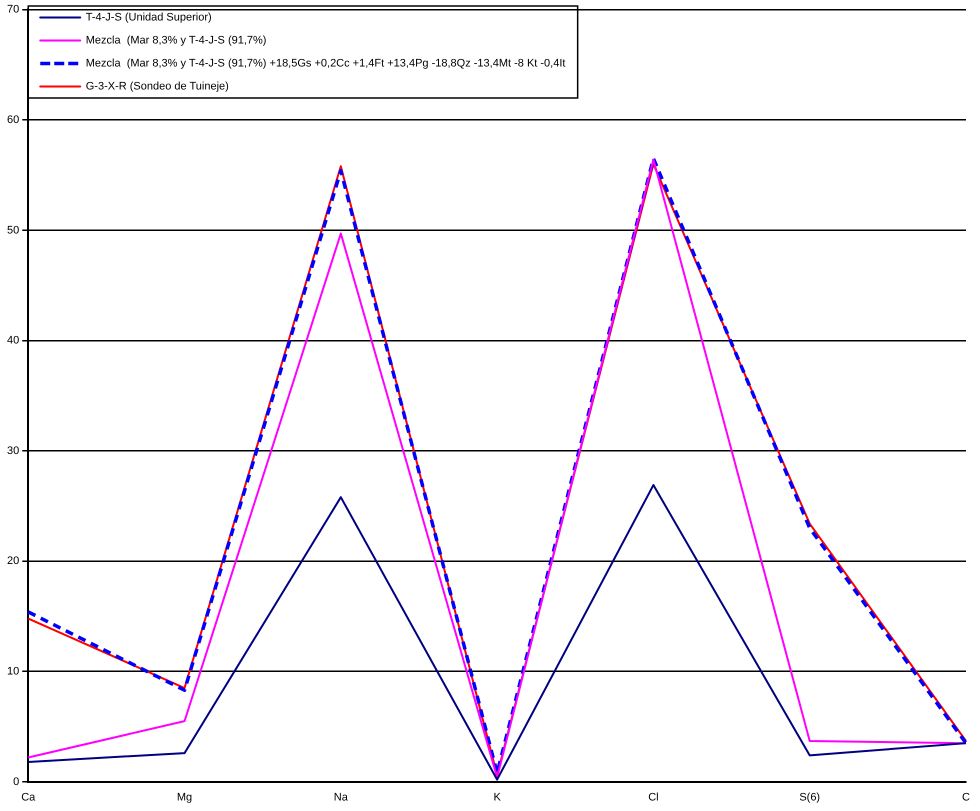  Describe the element at coordinates (13, 10) in the screenshot. I see `y-tick-label: 70` at that location.